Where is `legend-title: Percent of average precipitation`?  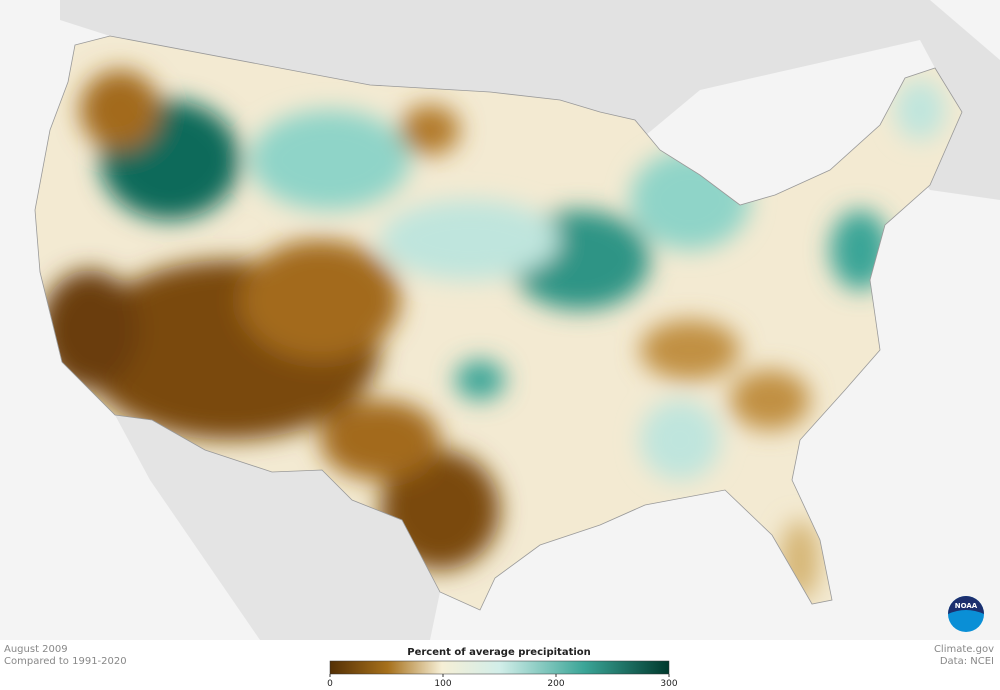
legend-title: Percent of average precipitation is located at coordinates (499, 652).